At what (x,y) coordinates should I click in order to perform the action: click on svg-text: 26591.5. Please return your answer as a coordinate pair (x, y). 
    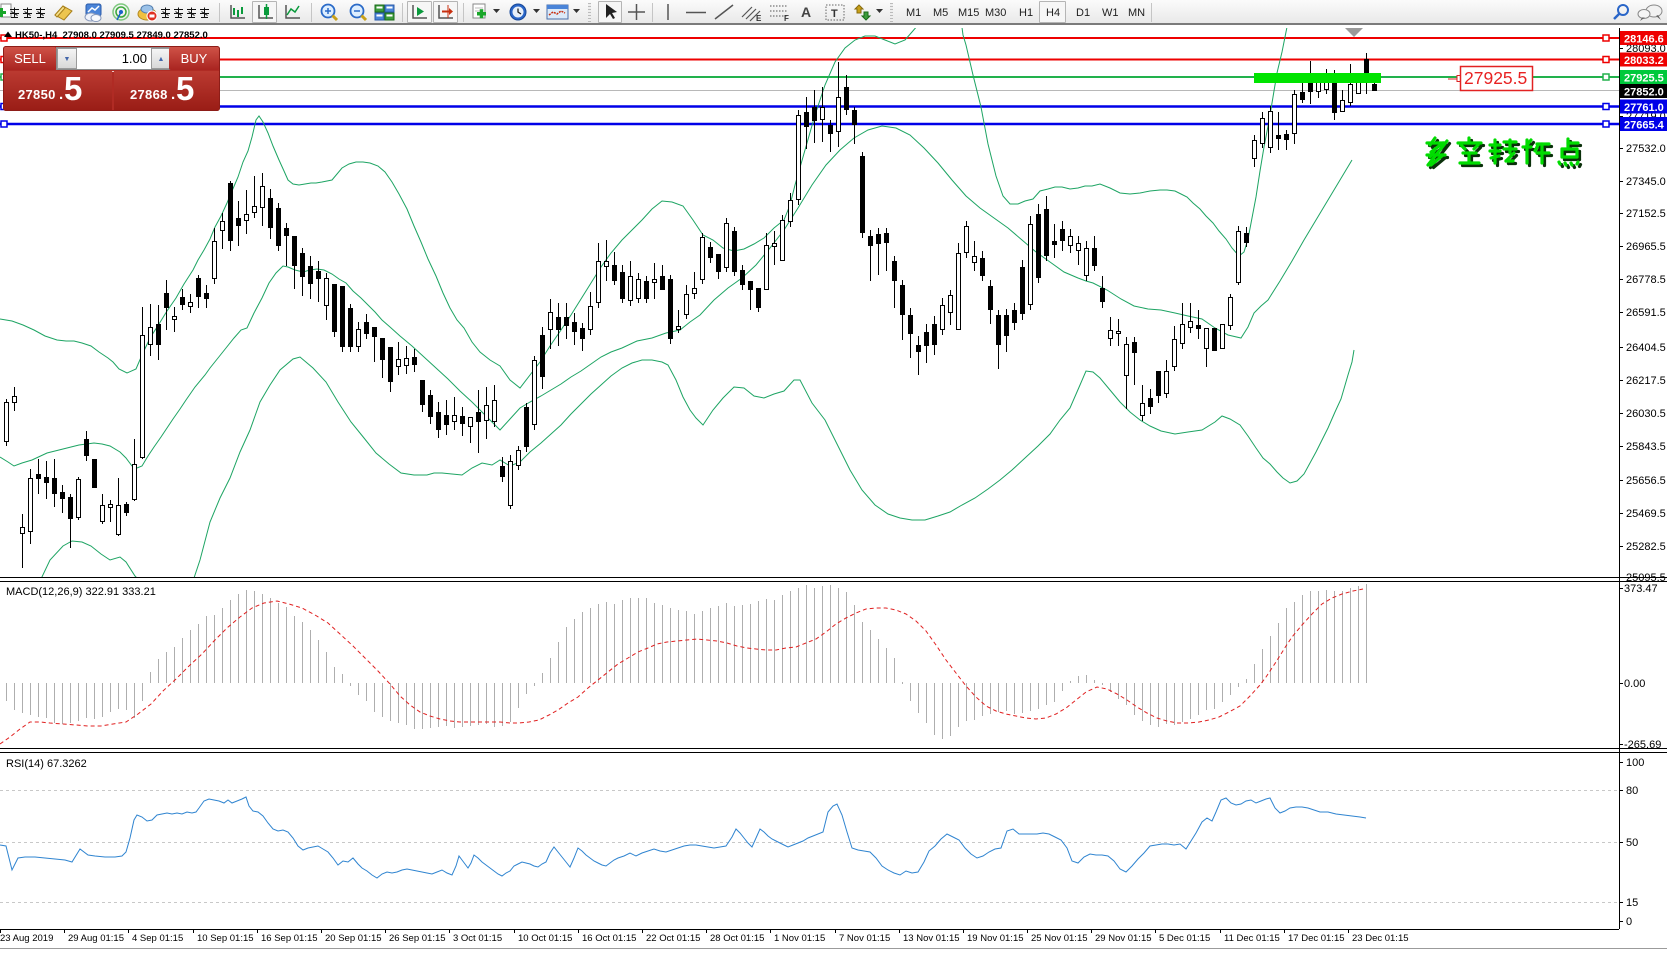
    Looking at the image, I should click on (1646, 313).